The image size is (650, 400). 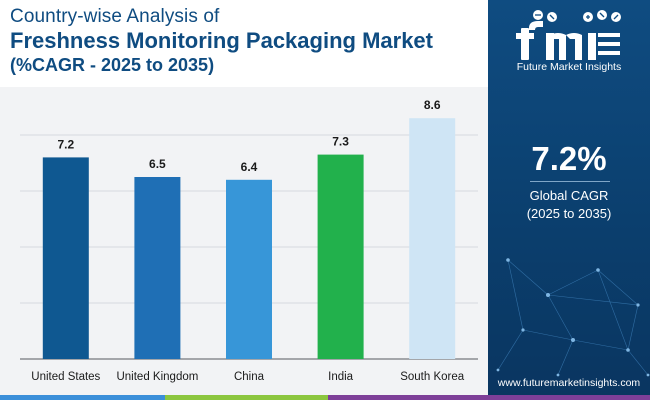 I want to click on title-line-2: Freshness Monitoring Packaging Market, so click(x=221, y=40).